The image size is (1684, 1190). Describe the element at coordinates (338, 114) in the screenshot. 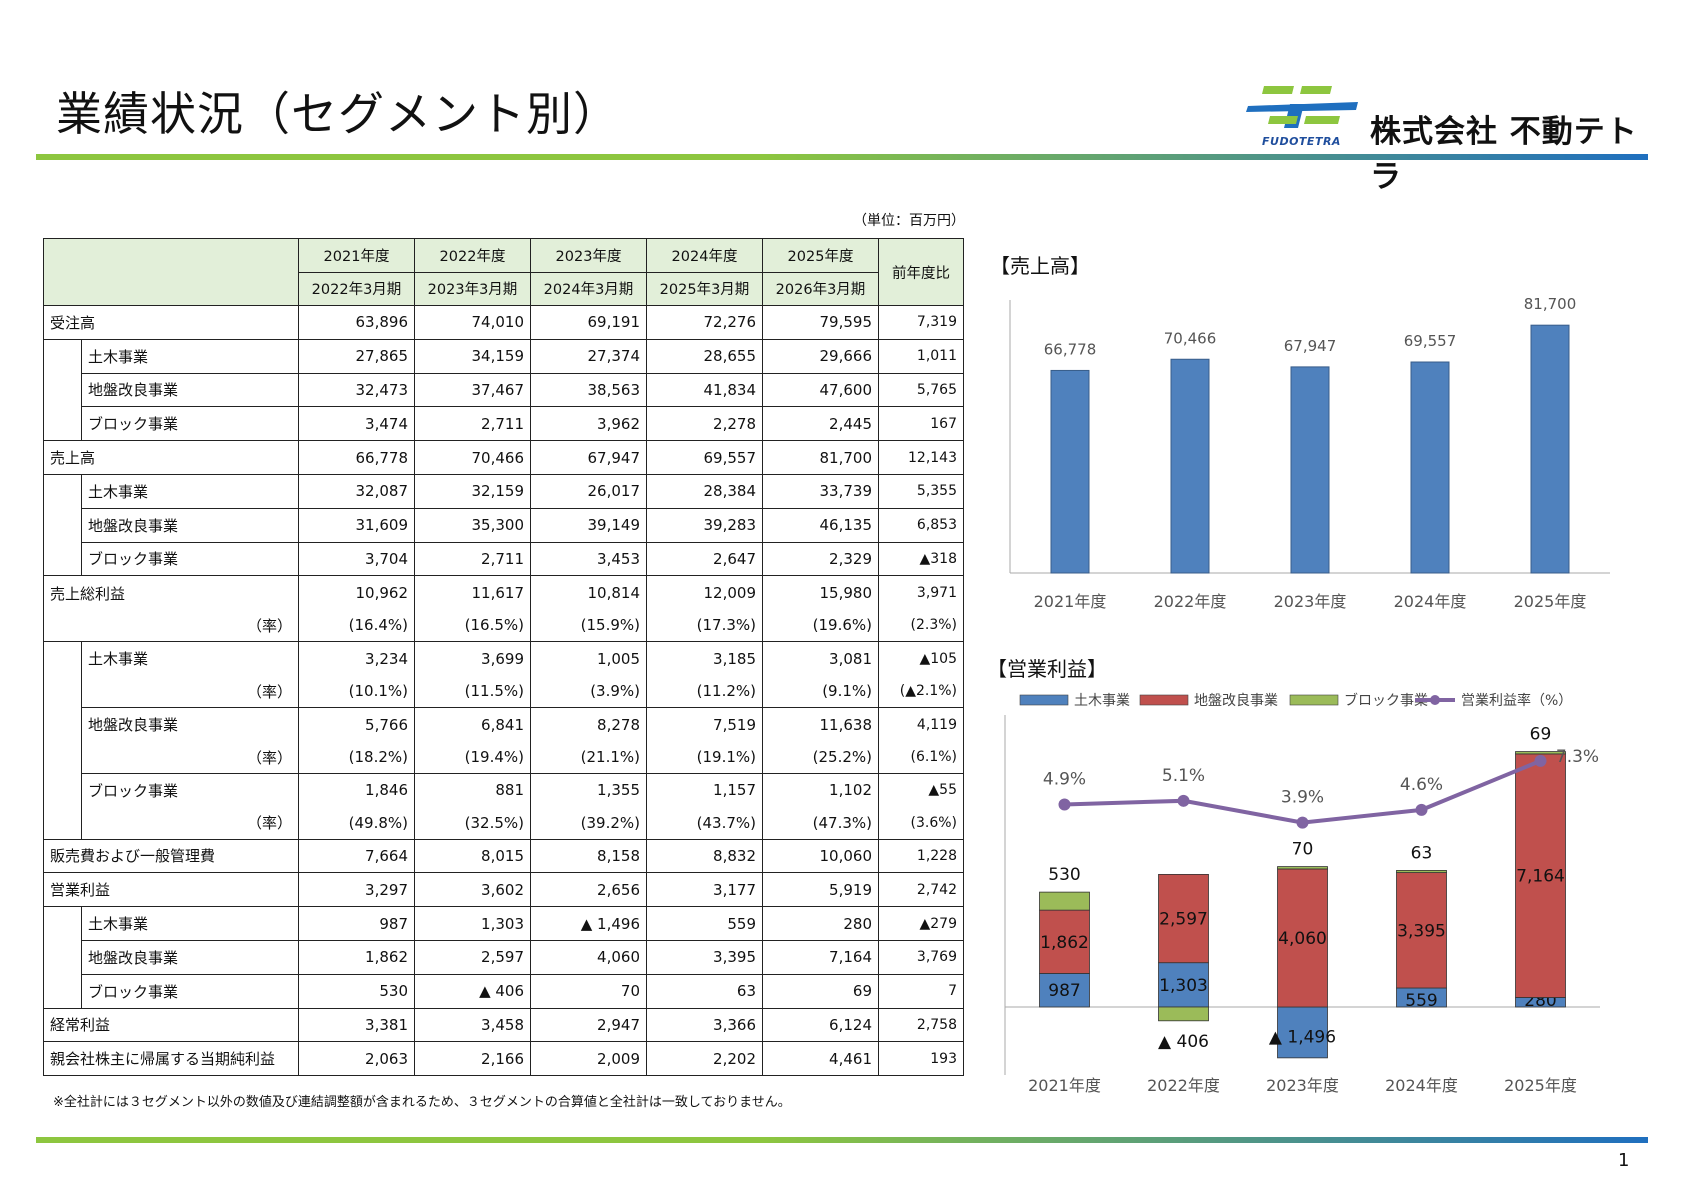

I see `page-title: 業績状況（セグメント別）` at that location.